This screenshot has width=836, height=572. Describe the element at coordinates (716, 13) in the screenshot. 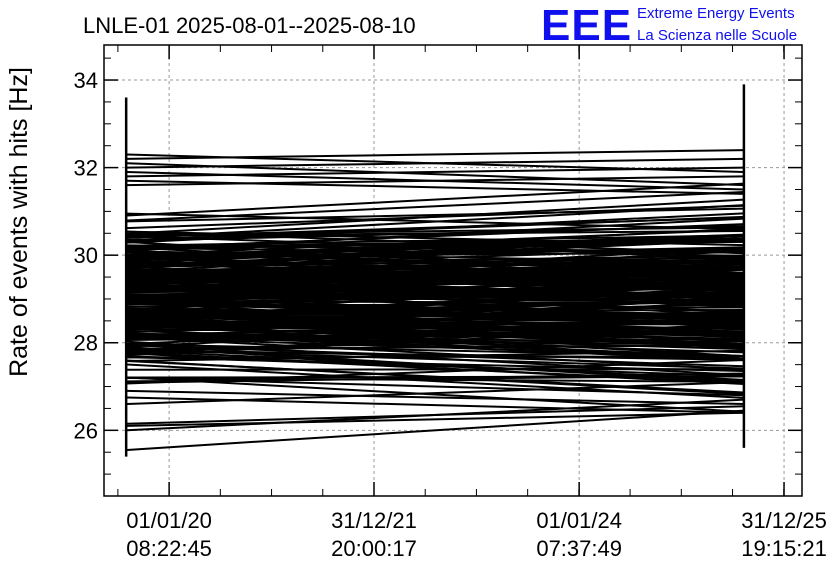

I see `logo-line-1: Extreme Energy Events` at that location.